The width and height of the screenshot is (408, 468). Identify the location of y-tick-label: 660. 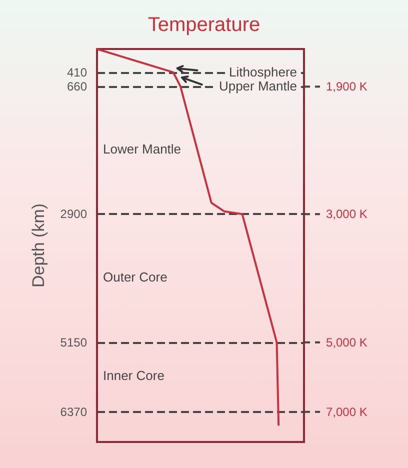
(77, 87).